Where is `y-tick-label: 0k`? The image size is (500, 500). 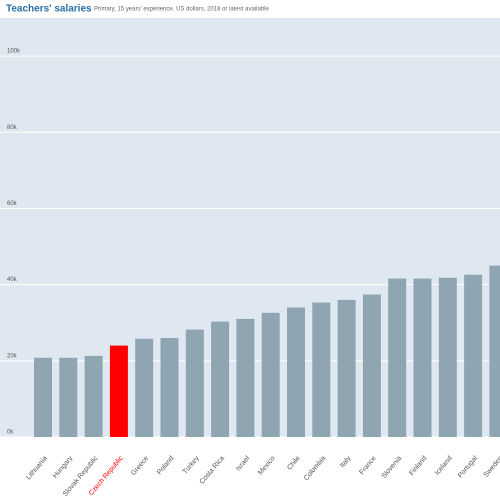
y-tick-label: 0k is located at coordinates (10, 433).